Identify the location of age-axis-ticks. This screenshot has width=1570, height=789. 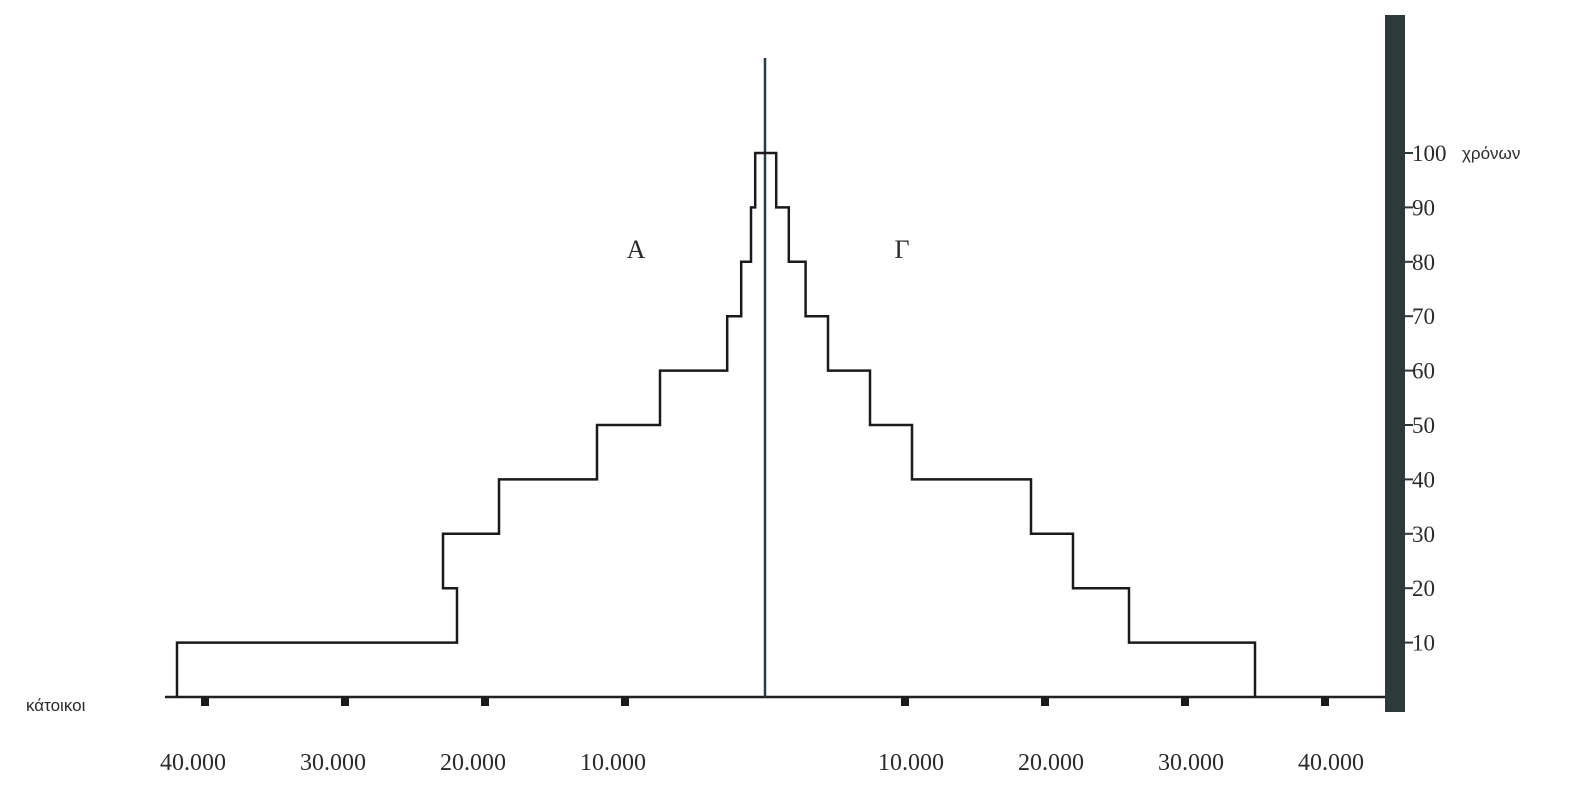
(1409, 398).